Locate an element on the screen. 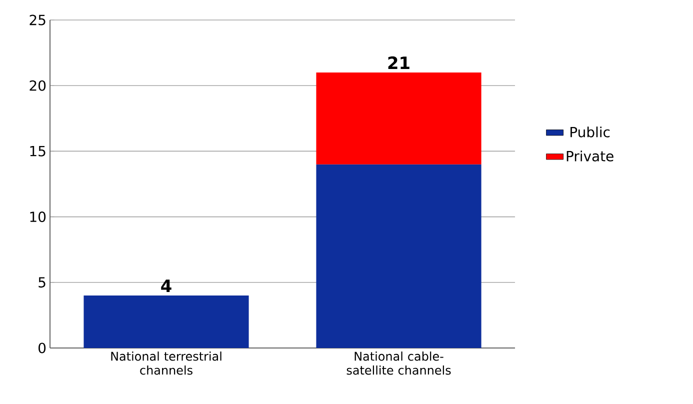  legend-label: Private is located at coordinates (590, 156).